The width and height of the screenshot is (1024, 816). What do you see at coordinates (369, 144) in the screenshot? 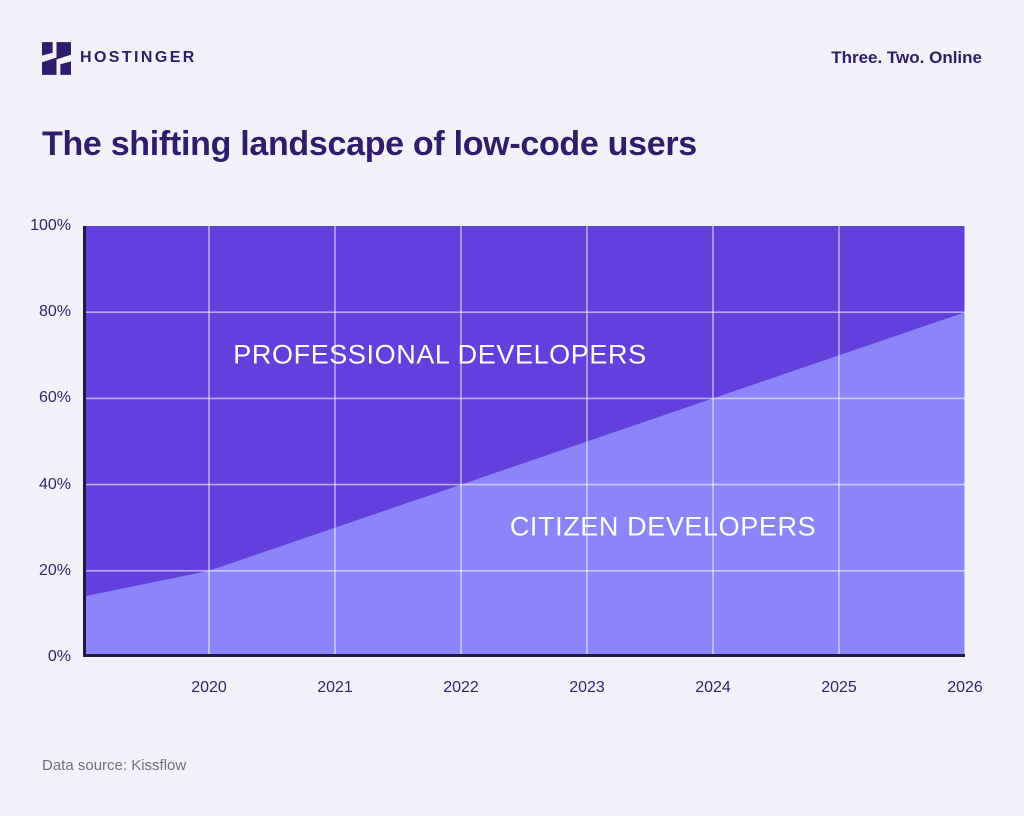
I see `page-title: The shifting landscape of low-code users` at bounding box center [369, 144].